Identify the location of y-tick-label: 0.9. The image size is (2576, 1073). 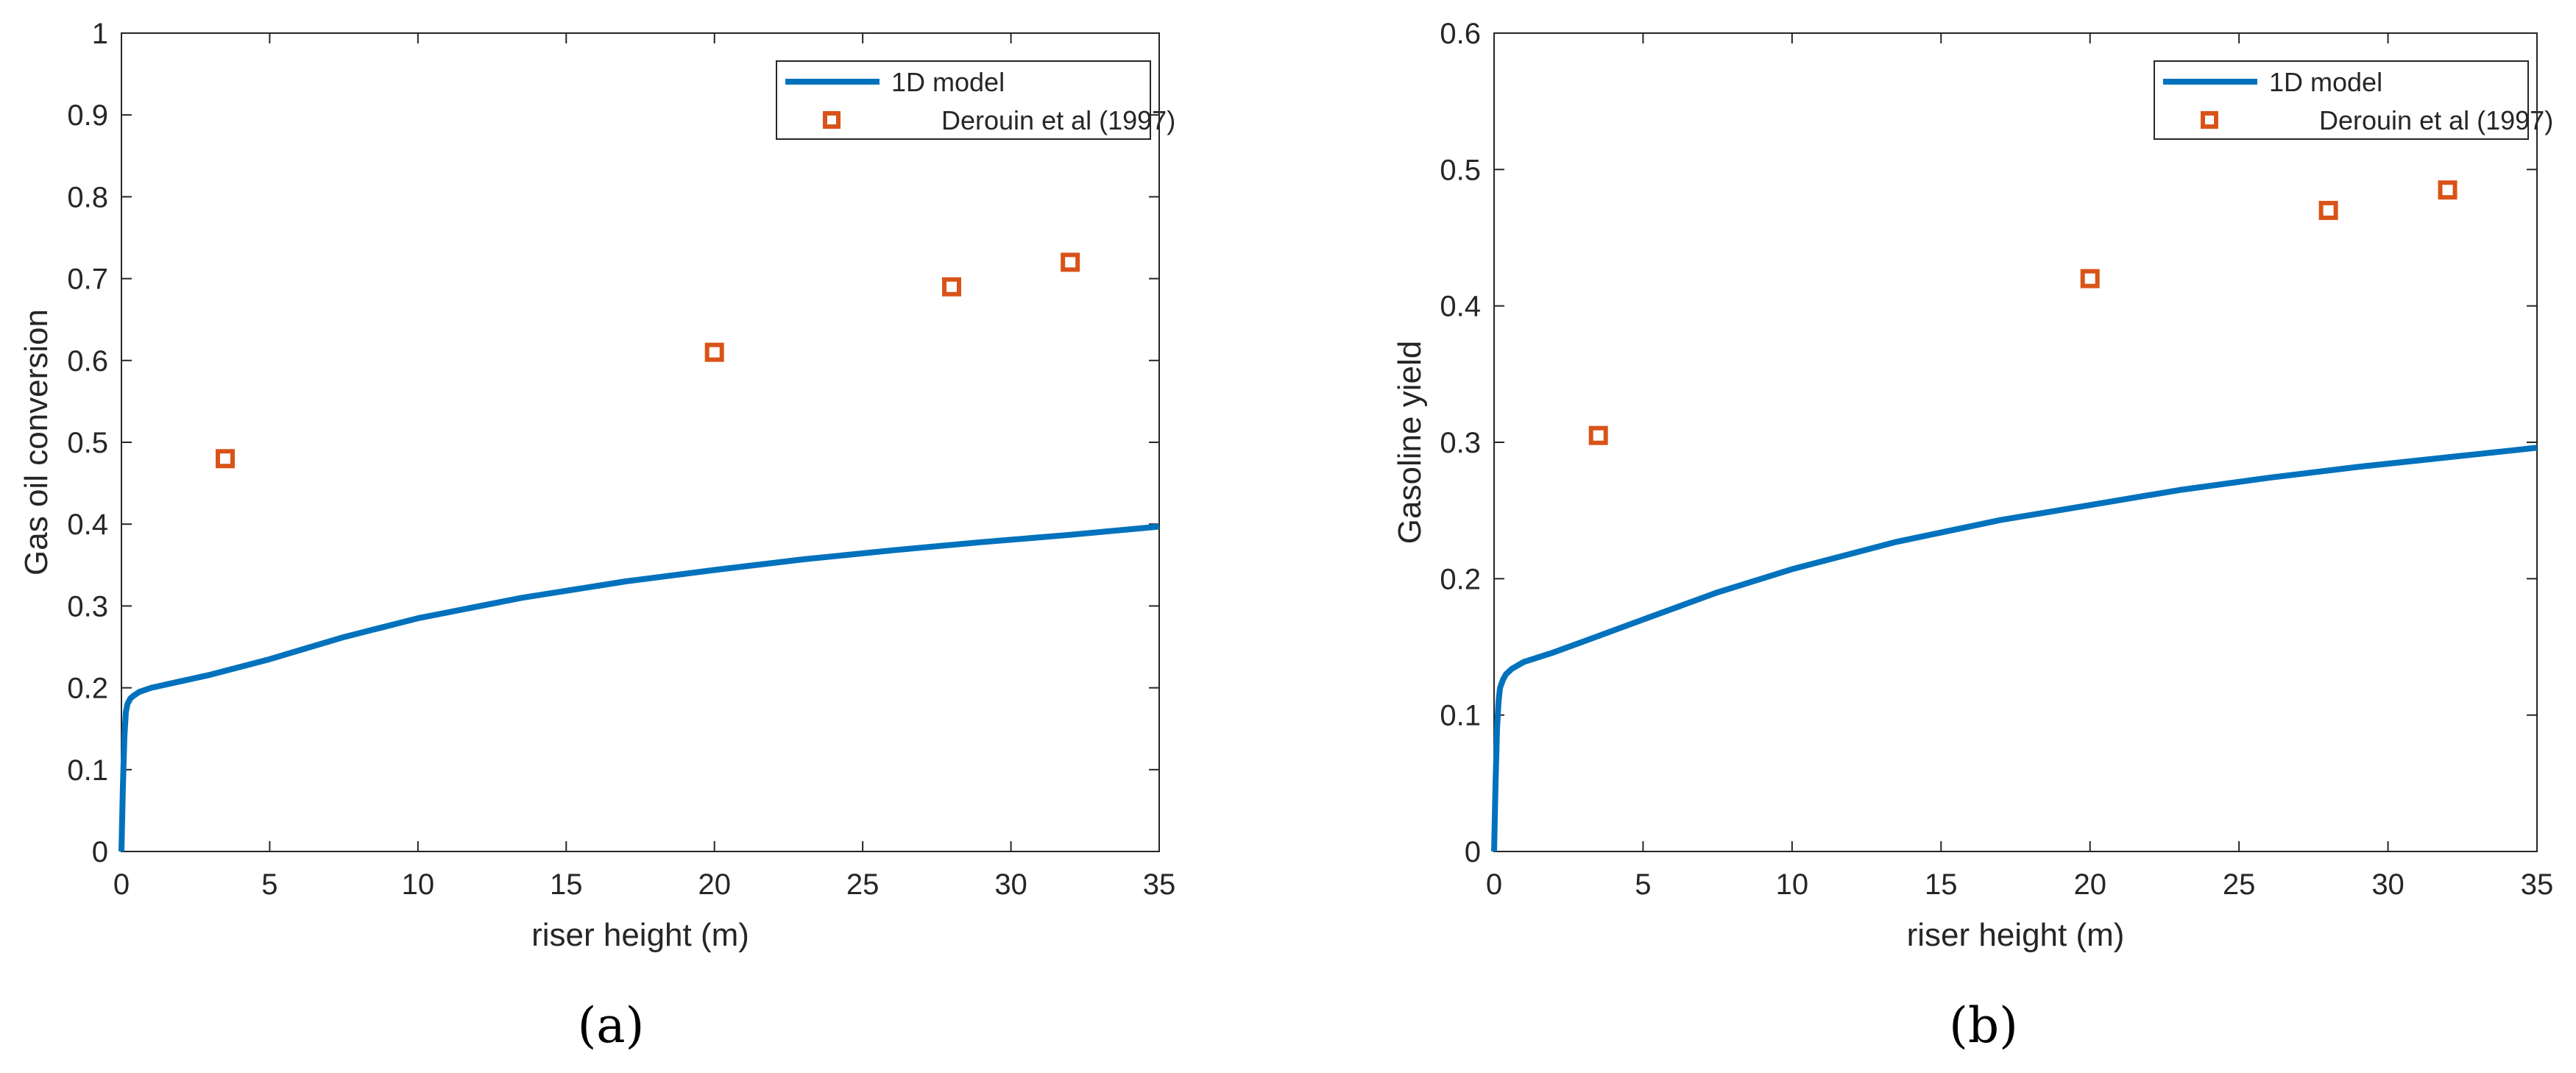
(87, 116).